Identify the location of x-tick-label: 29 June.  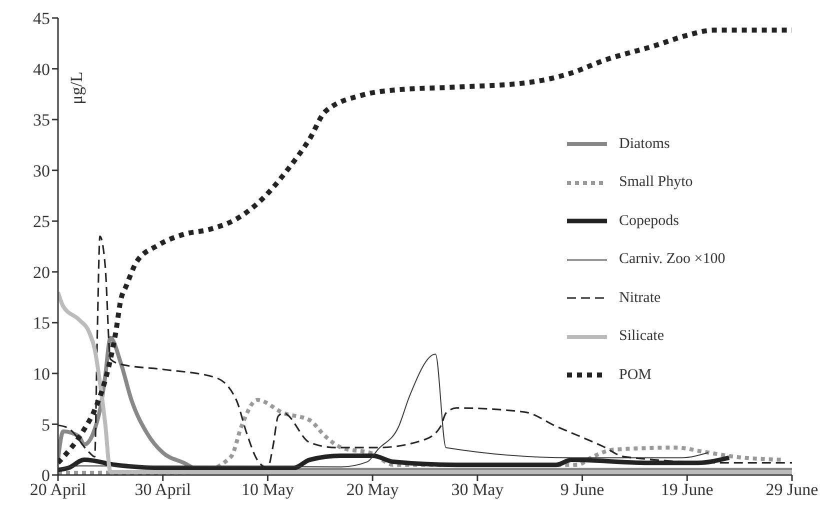
(792, 490).